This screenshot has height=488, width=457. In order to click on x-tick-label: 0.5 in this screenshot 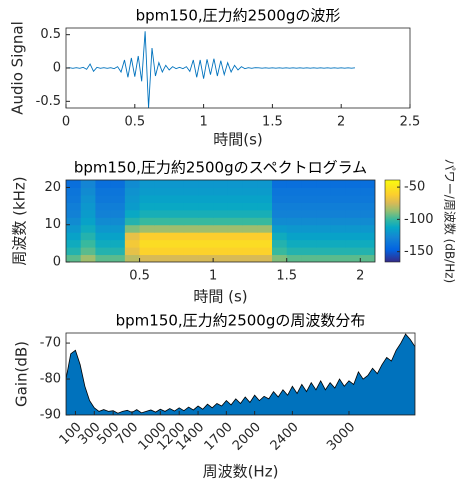, I will do `click(134, 122)`.